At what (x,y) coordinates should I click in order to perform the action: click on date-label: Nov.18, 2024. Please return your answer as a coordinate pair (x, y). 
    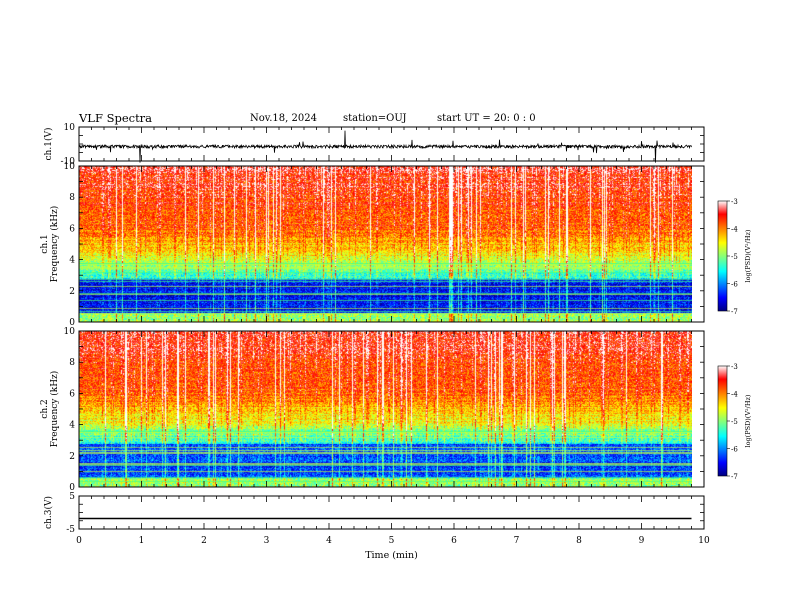
    Looking at the image, I should click on (283, 118).